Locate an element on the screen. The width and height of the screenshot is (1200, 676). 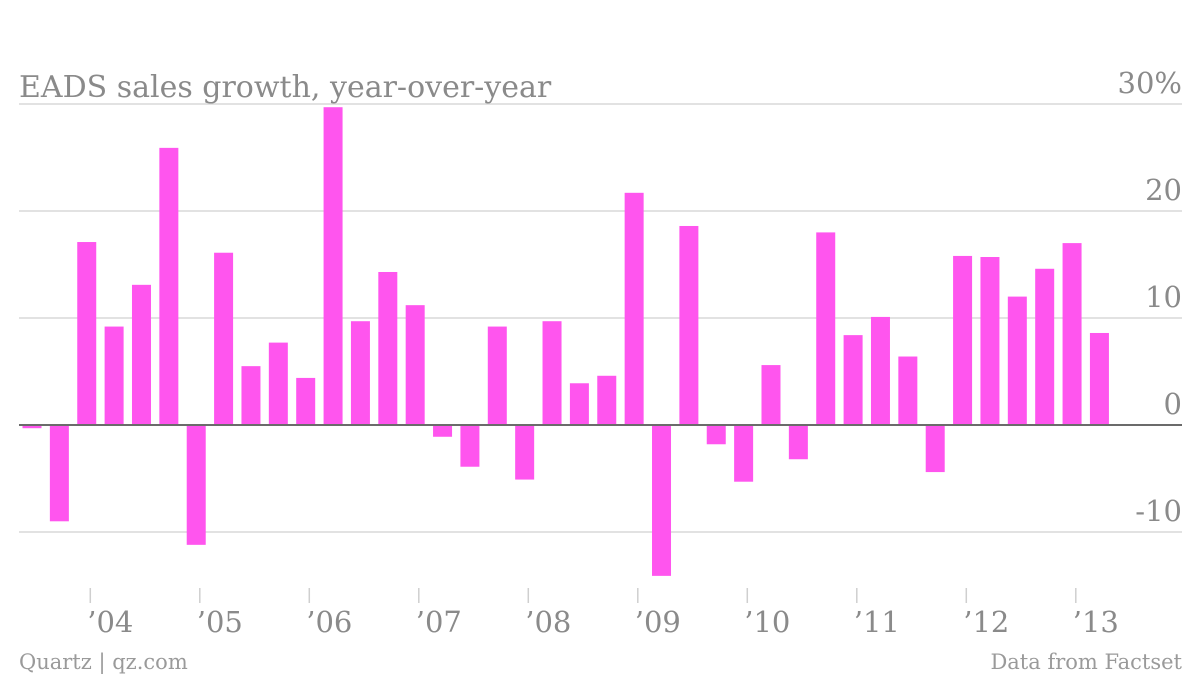
x-tick-label: ’09 is located at coordinates (658, 622).